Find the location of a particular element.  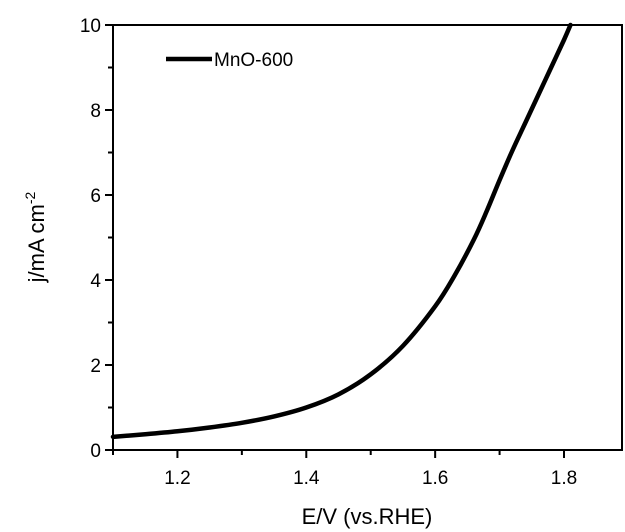

y-tick-label: 2 is located at coordinates (95, 366).